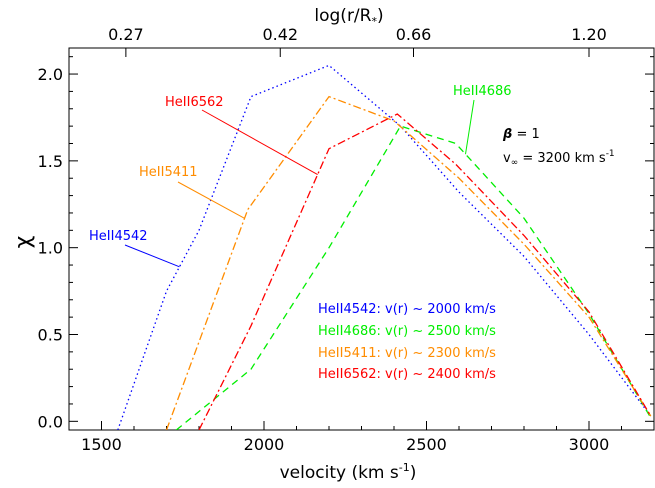 The height and width of the screenshot is (488, 655). What do you see at coordinates (407, 309) in the screenshot?
I see `legend-entry-heii4542: HeII4542: v(r) ~ 2000 km/s` at bounding box center [407, 309].